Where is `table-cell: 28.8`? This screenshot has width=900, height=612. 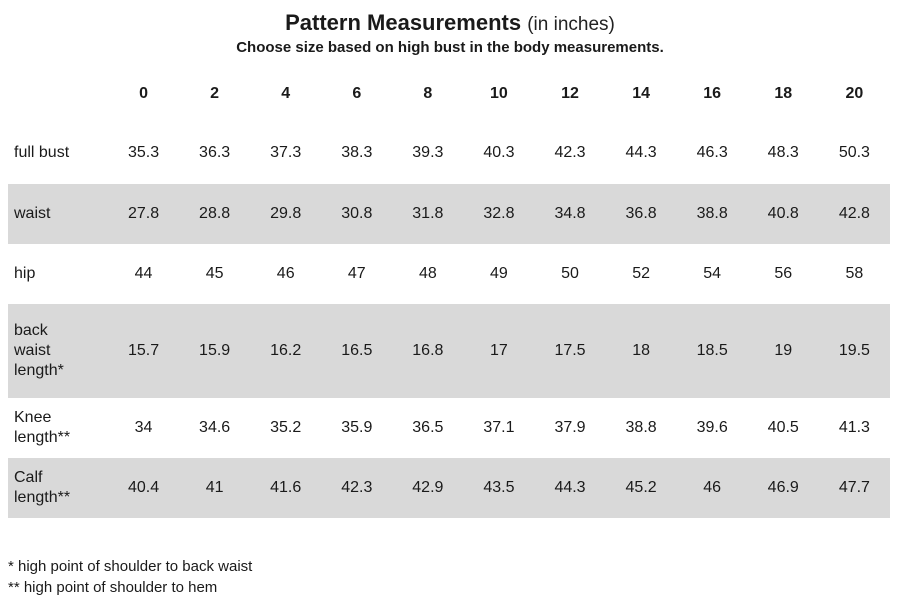 table-cell: 28.8 is located at coordinates (215, 214).